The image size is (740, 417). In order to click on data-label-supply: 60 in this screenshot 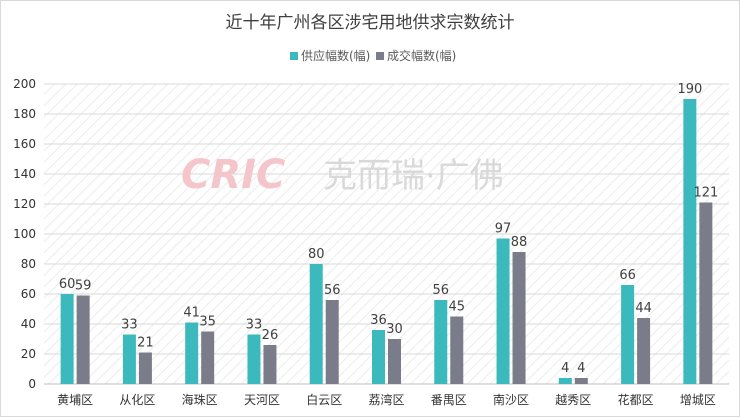, I will do `click(67, 284)`.